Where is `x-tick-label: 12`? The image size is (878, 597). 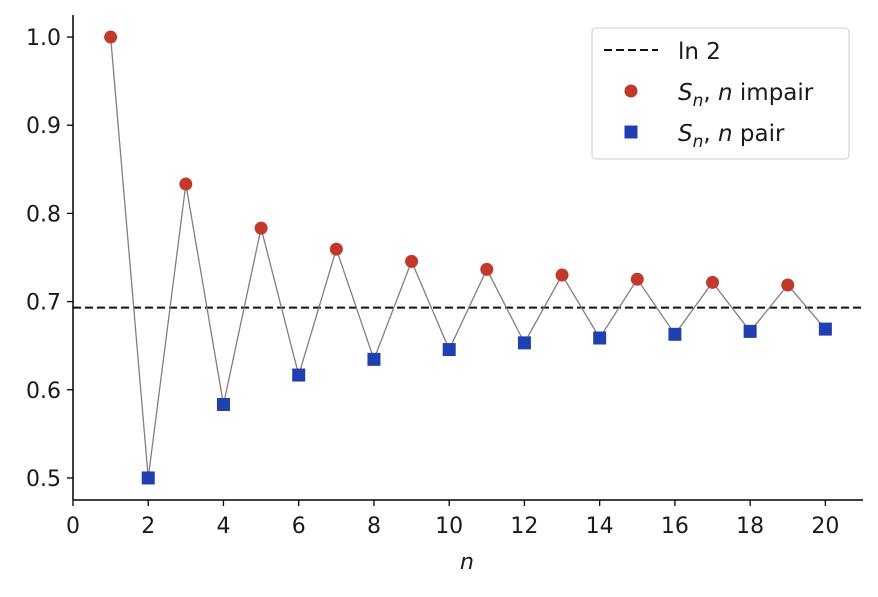 x-tick-label: 12 is located at coordinates (524, 526).